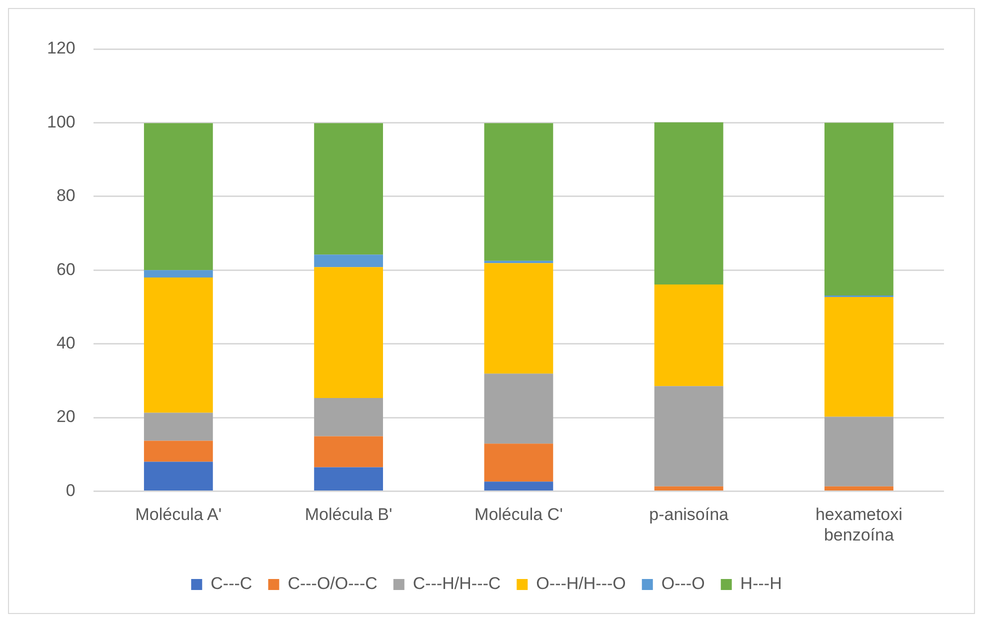 The height and width of the screenshot is (622, 983). Describe the element at coordinates (683, 584) in the screenshot. I see `legend-label: O---O` at that location.